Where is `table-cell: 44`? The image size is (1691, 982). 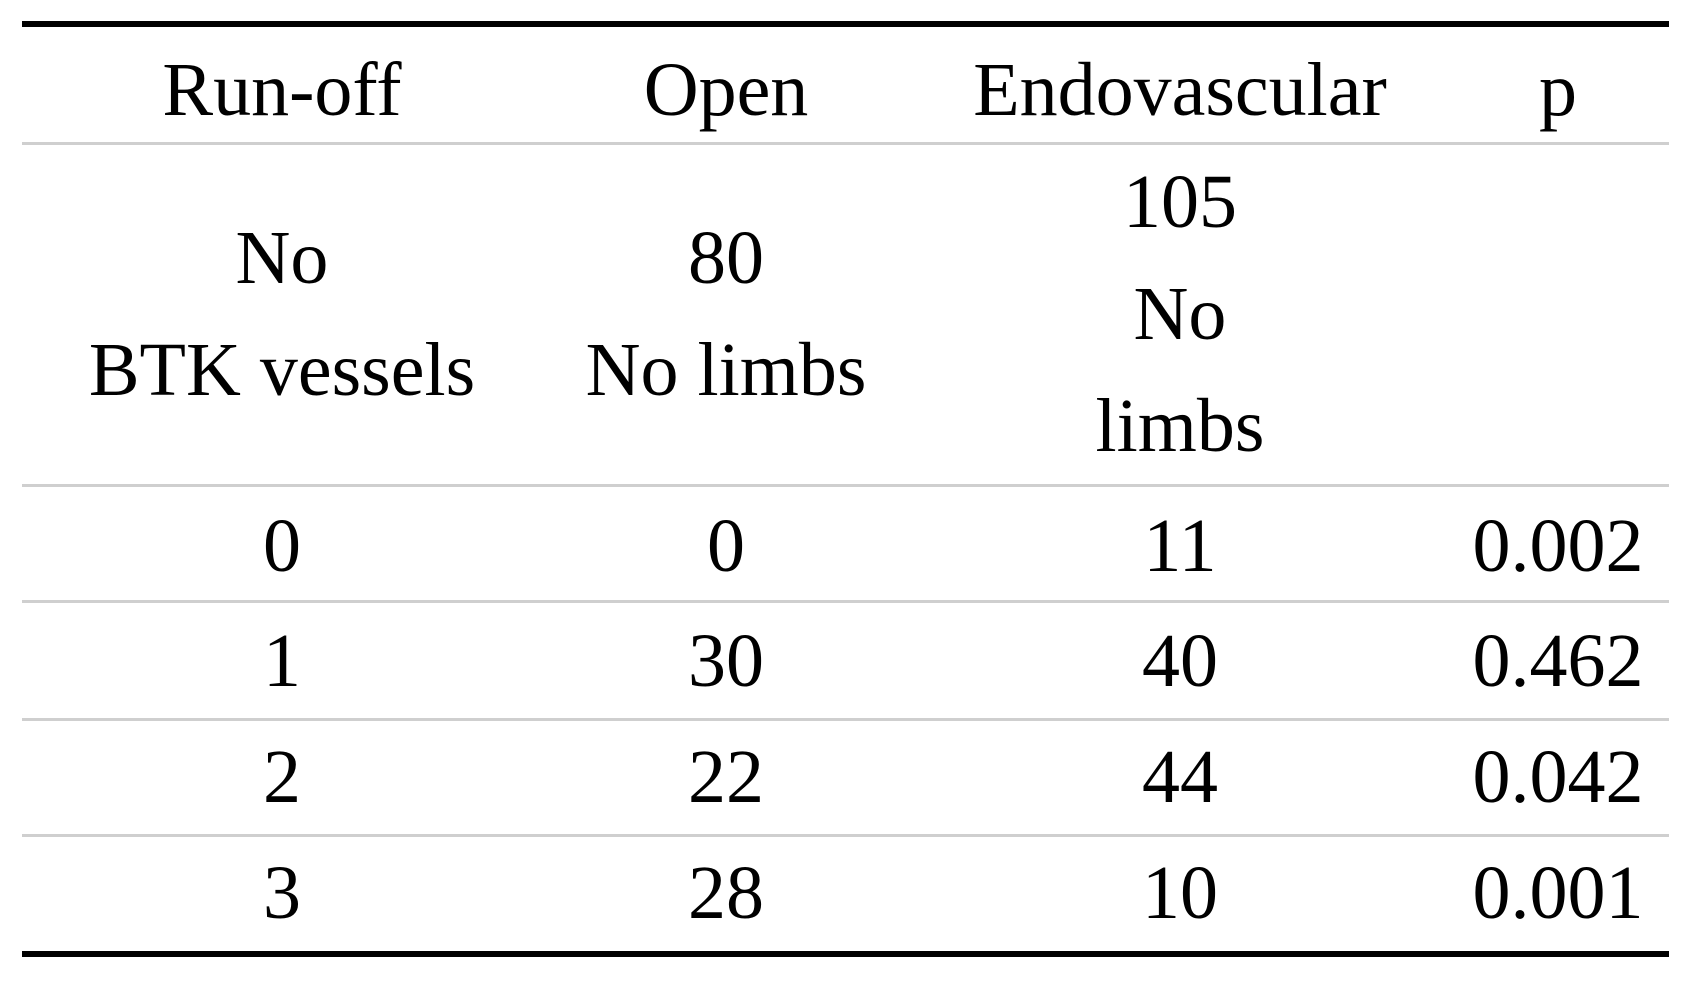 table-cell: 44 is located at coordinates (1180, 777).